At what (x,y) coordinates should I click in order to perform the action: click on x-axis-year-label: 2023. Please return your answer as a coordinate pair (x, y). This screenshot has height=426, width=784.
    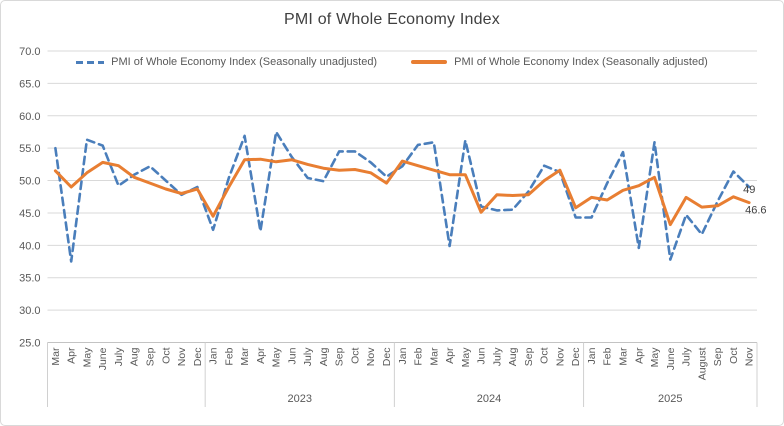
    Looking at the image, I should click on (300, 399).